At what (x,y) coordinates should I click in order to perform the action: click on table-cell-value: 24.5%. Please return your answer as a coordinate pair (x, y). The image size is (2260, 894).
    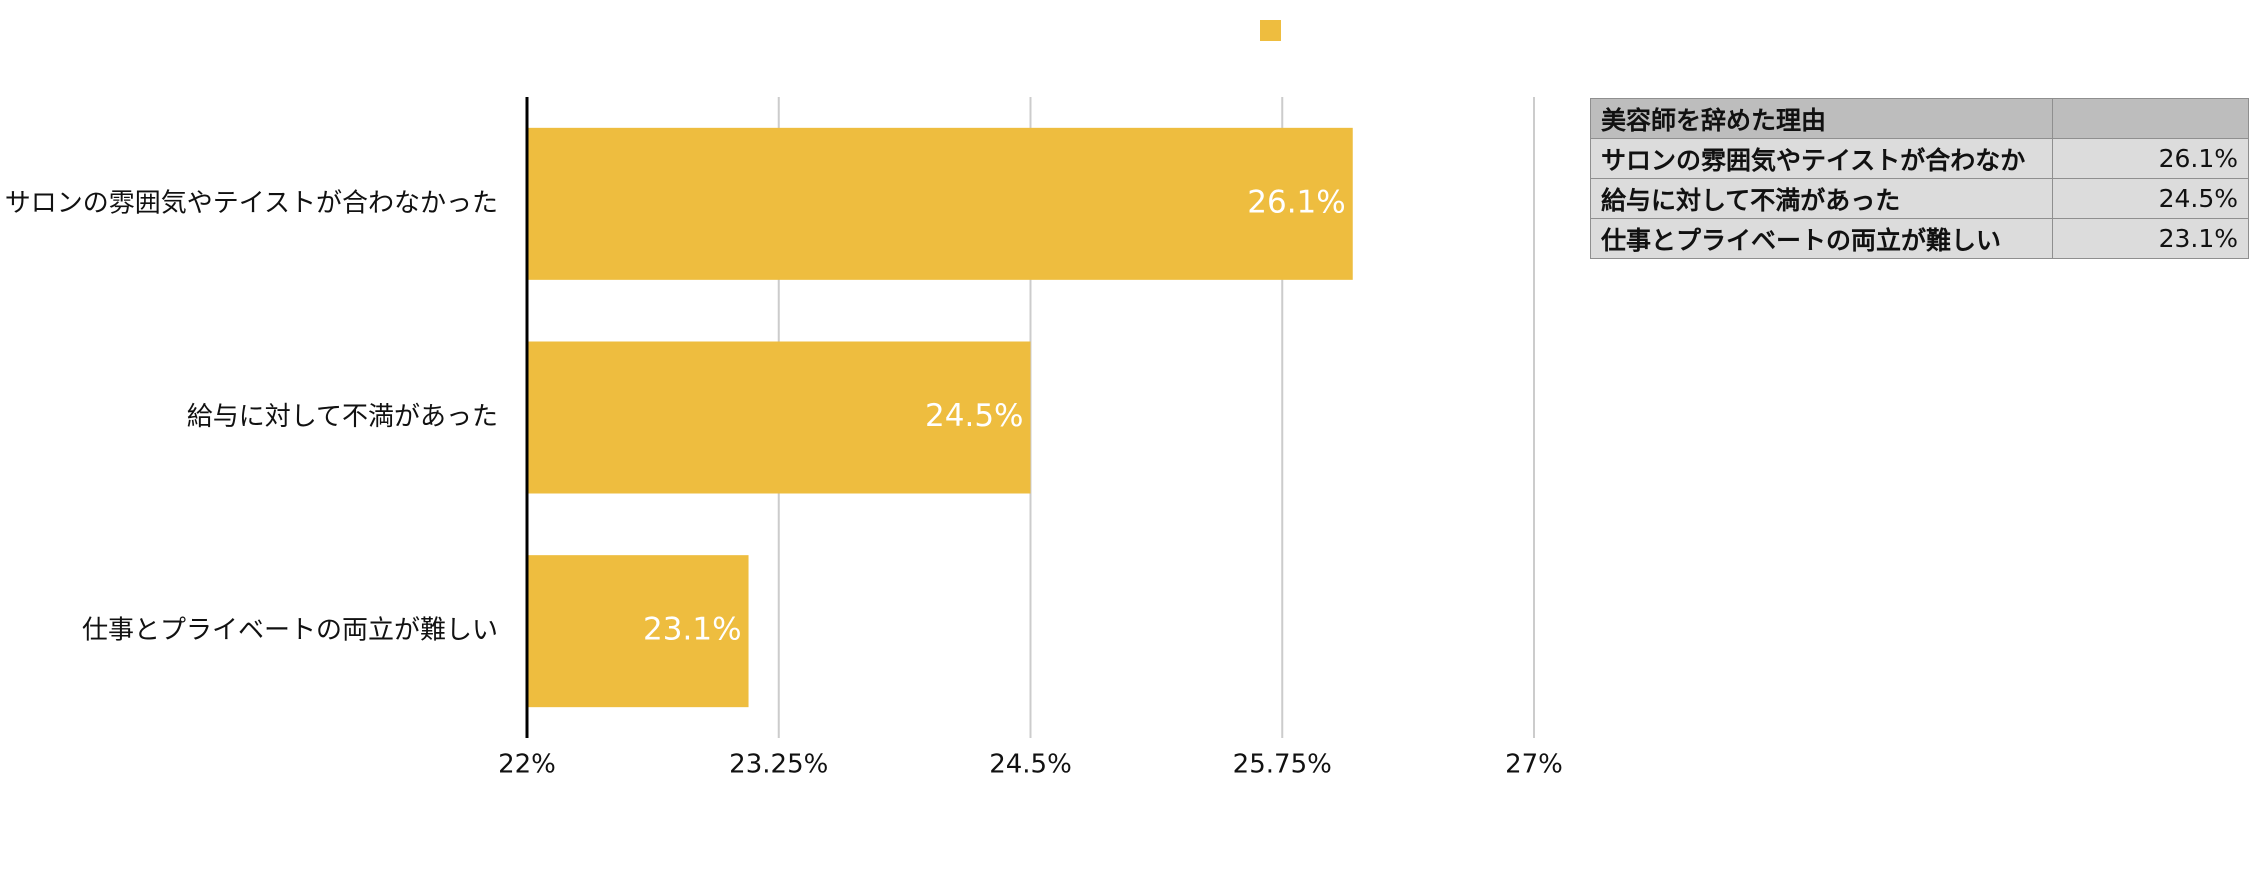
    Looking at the image, I should click on (2150, 198).